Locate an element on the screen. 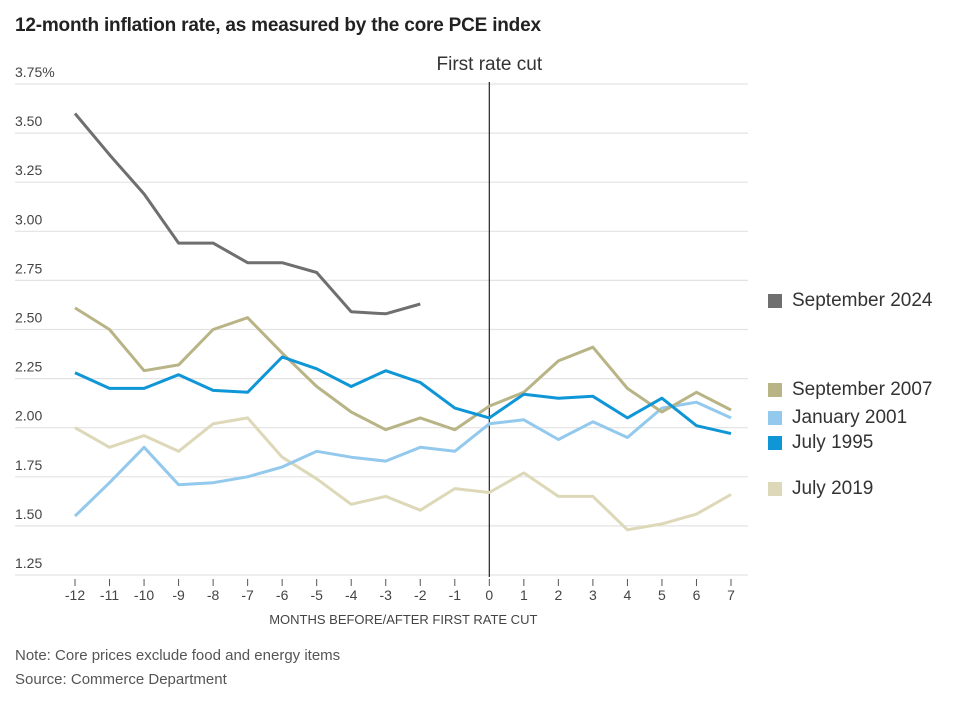 Image resolution: width=961 pixels, height=708 pixels. series-line-july-2019 is located at coordinates (403, 474).